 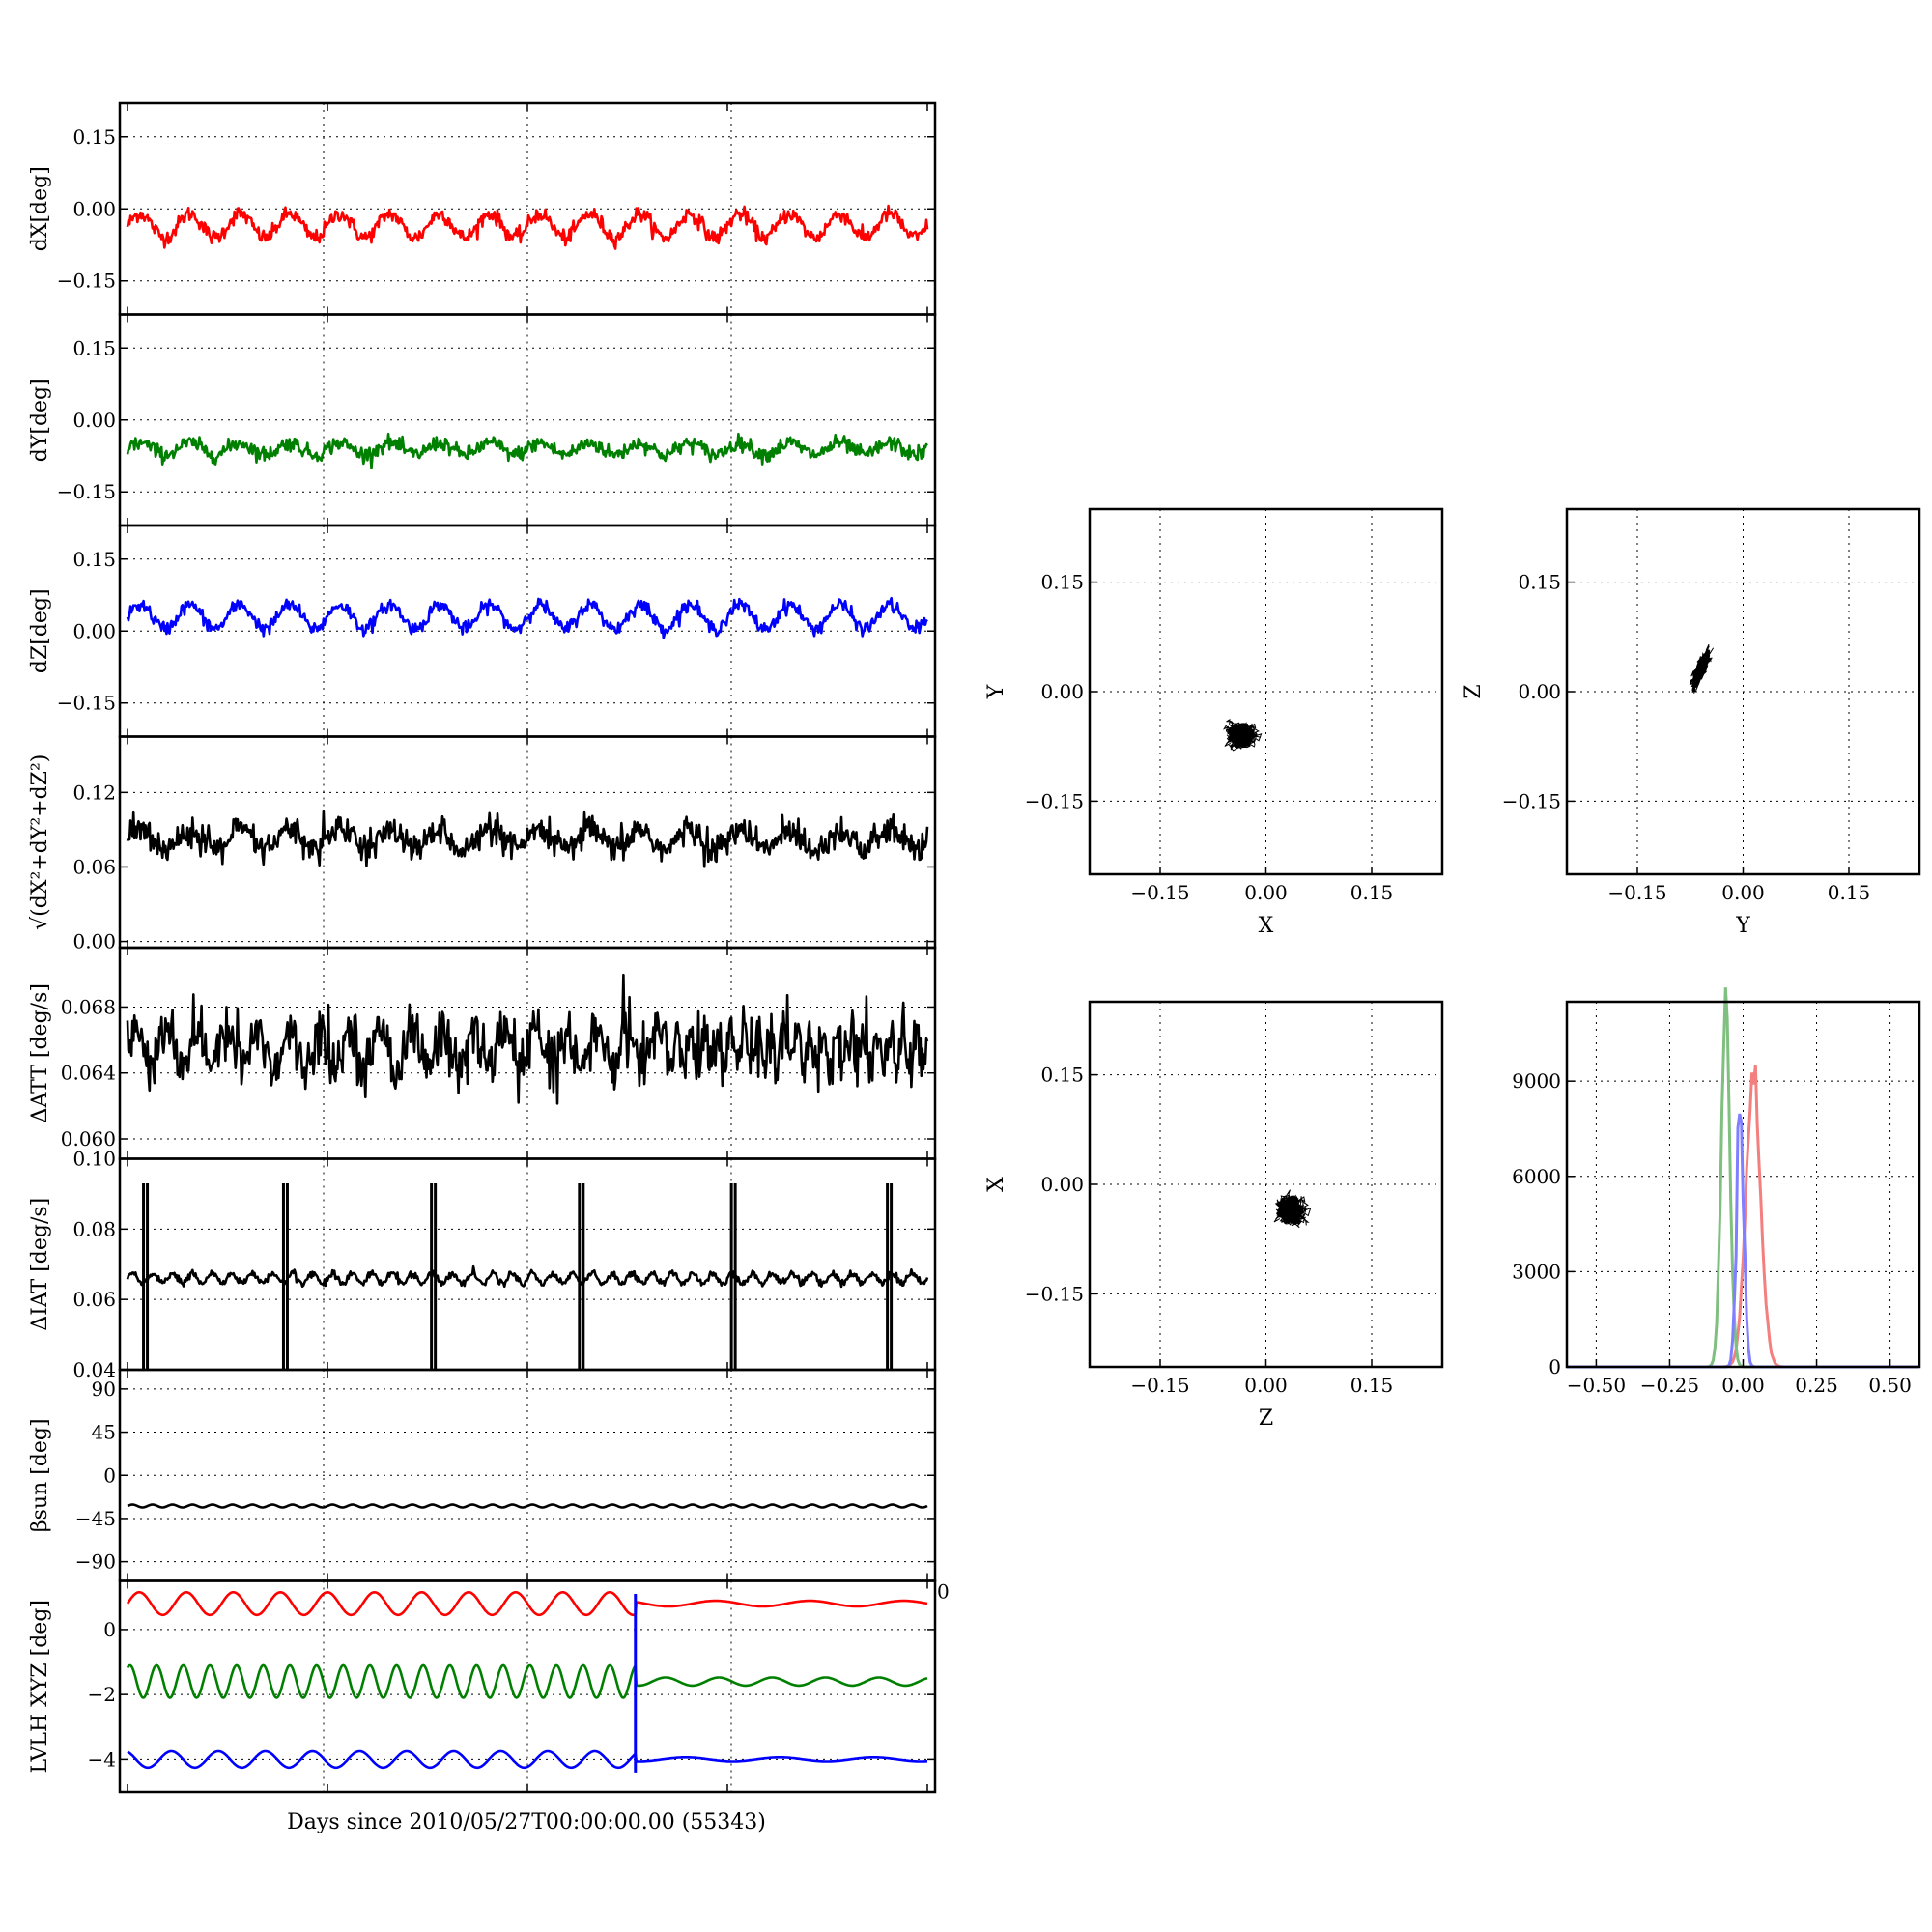 I want to click on xtick-label-yz-0: −0.15, so click(x=1636, y=892).